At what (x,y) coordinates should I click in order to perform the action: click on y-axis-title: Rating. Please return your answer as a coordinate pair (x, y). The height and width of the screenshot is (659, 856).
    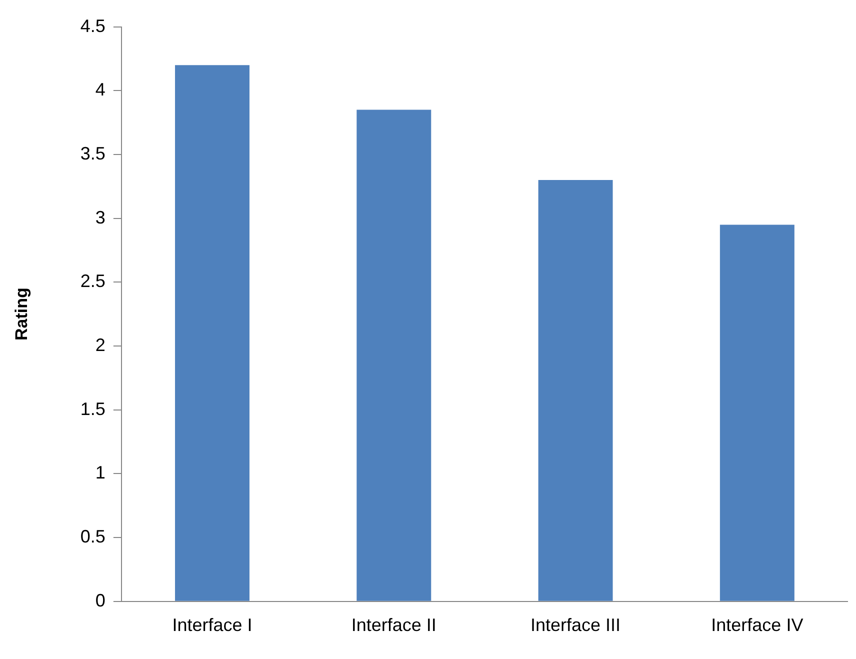
    Looking at the image, I should click on (21, 314).